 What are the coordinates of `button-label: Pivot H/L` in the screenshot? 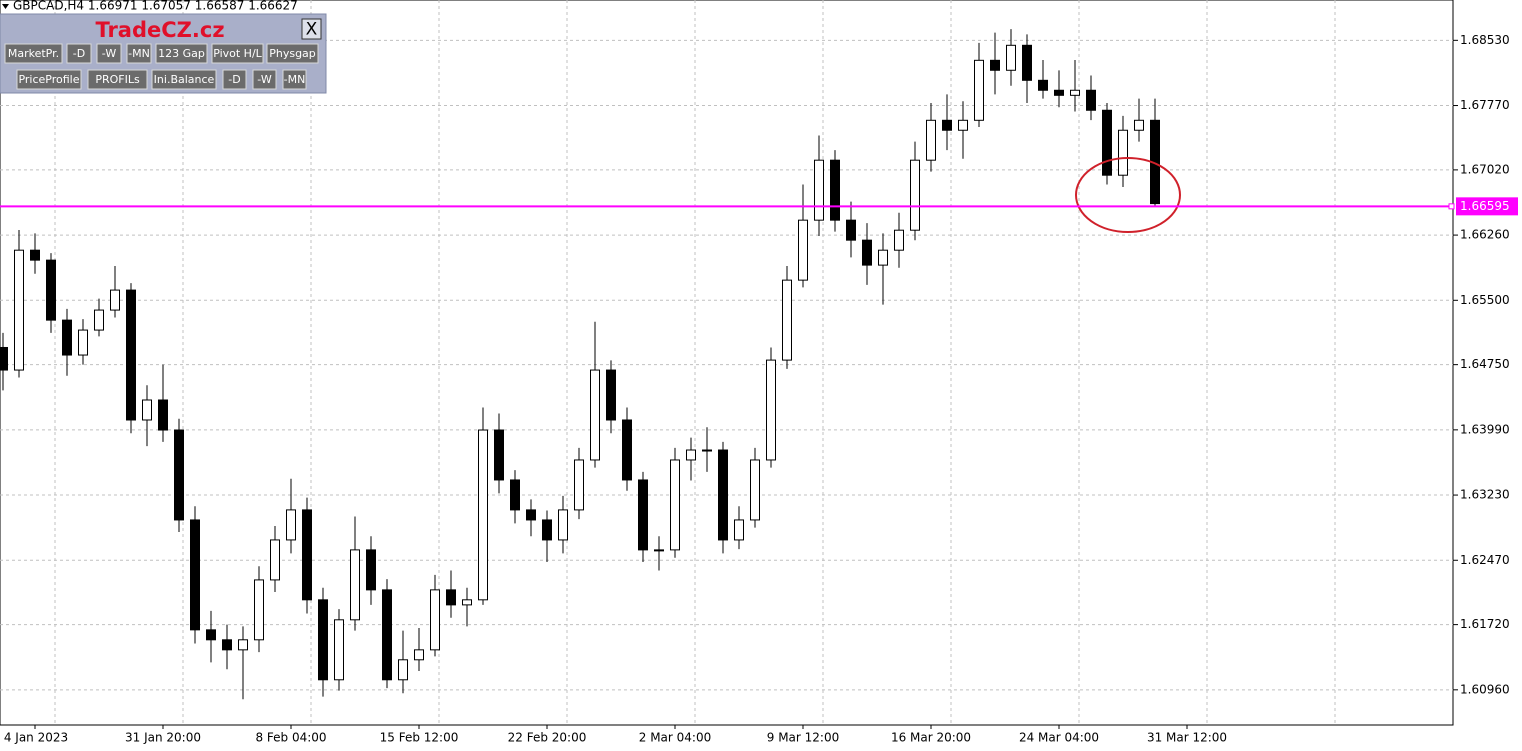 It's located at (237, 53).